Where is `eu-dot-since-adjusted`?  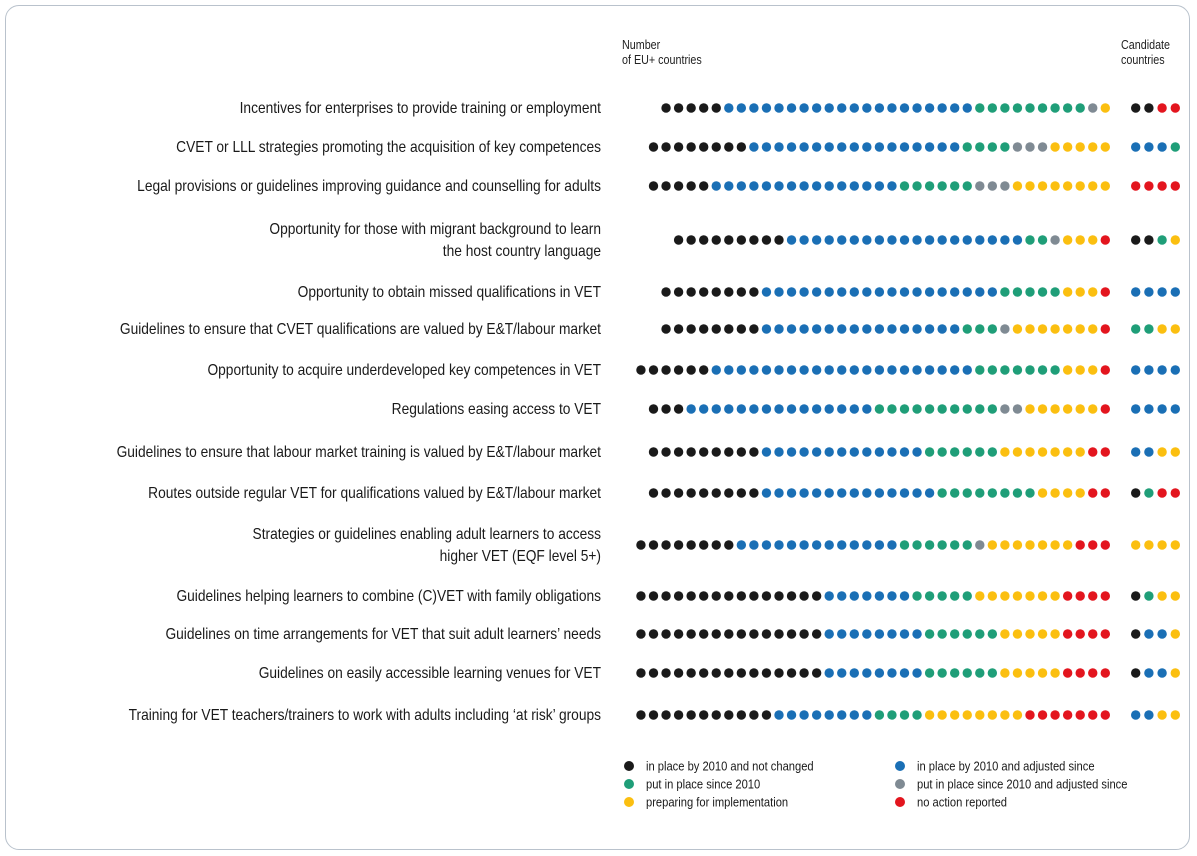
eu-dot-since-adjusted is located at coordinates (1030, 147).